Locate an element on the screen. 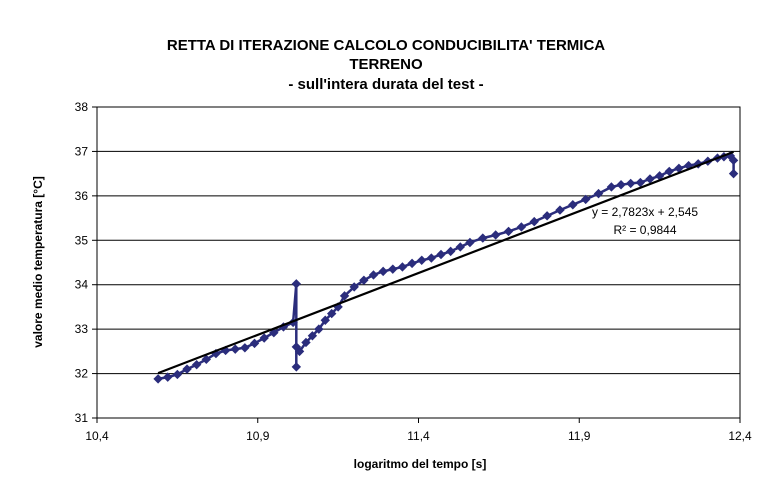 The width and height of the screenshot is (772, 494). x-tick-label-2: 11,4 is located at coordinates (418, 436).